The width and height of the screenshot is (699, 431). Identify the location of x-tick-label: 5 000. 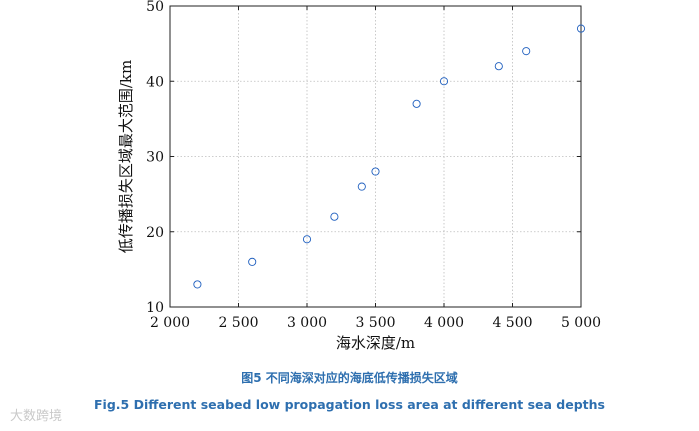
(581, 323).